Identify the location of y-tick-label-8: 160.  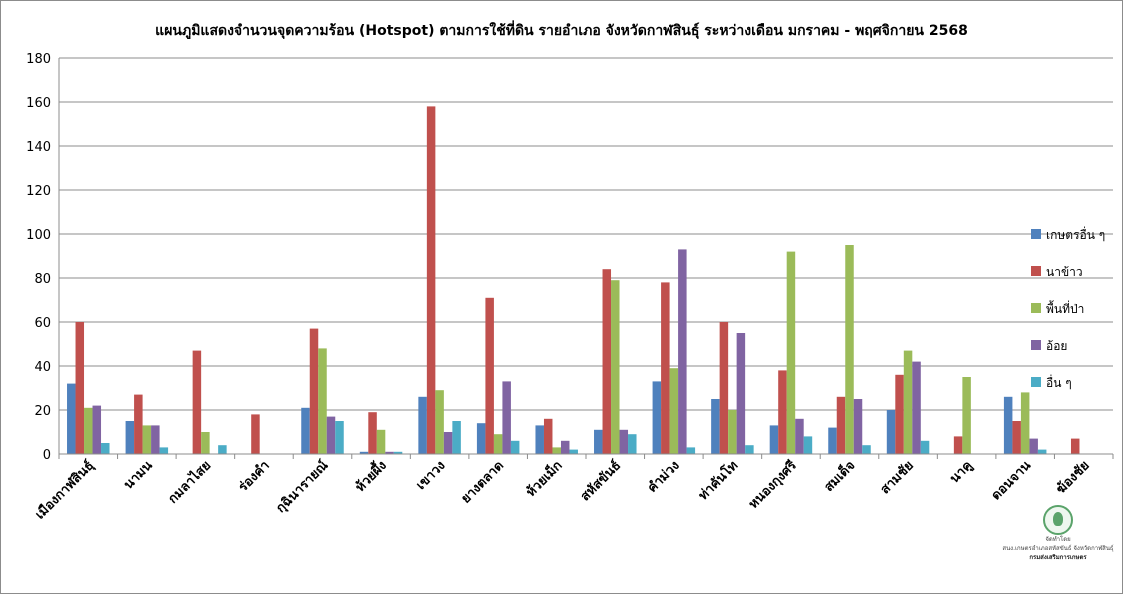
(38, 103).